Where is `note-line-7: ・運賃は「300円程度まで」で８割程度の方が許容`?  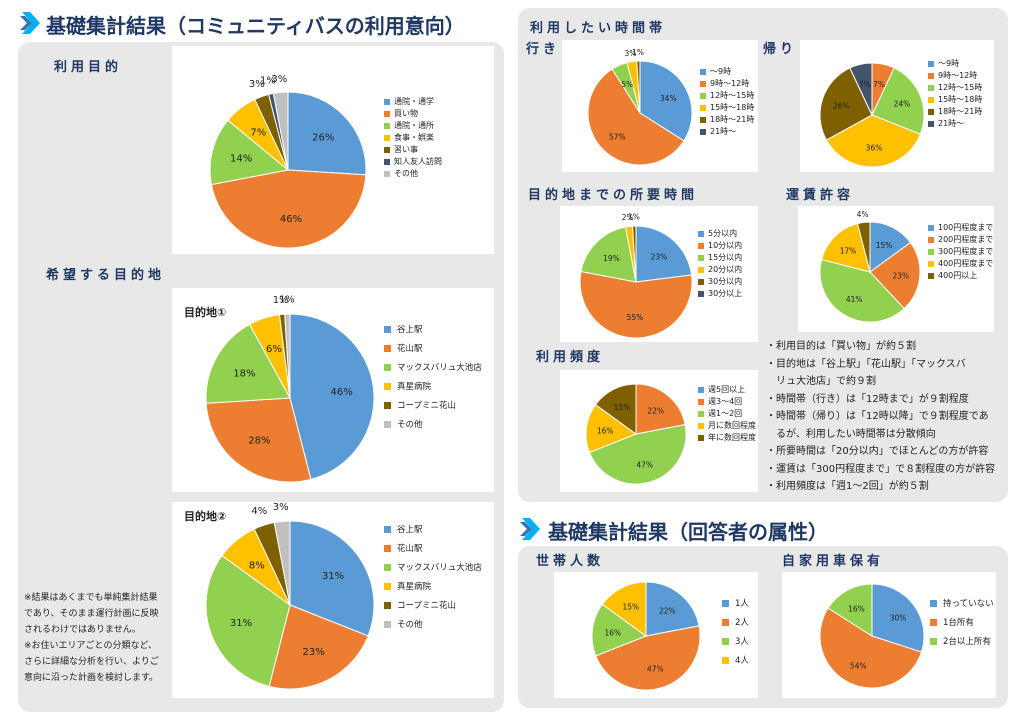
note-line-7: ・運賃は「300円程度まで」で８割程度の方が許容 is located at coordinates (881, 469).